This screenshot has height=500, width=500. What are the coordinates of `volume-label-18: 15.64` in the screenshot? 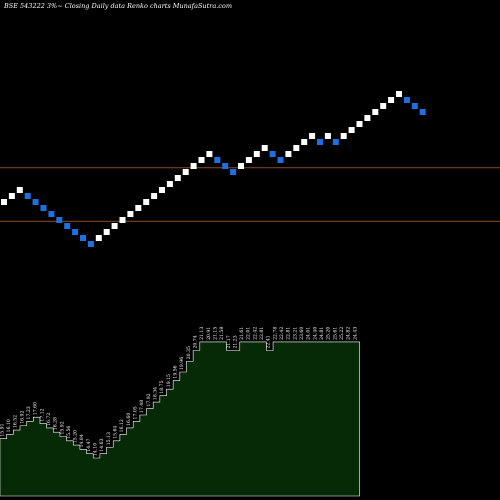 It's located at (116, 432).